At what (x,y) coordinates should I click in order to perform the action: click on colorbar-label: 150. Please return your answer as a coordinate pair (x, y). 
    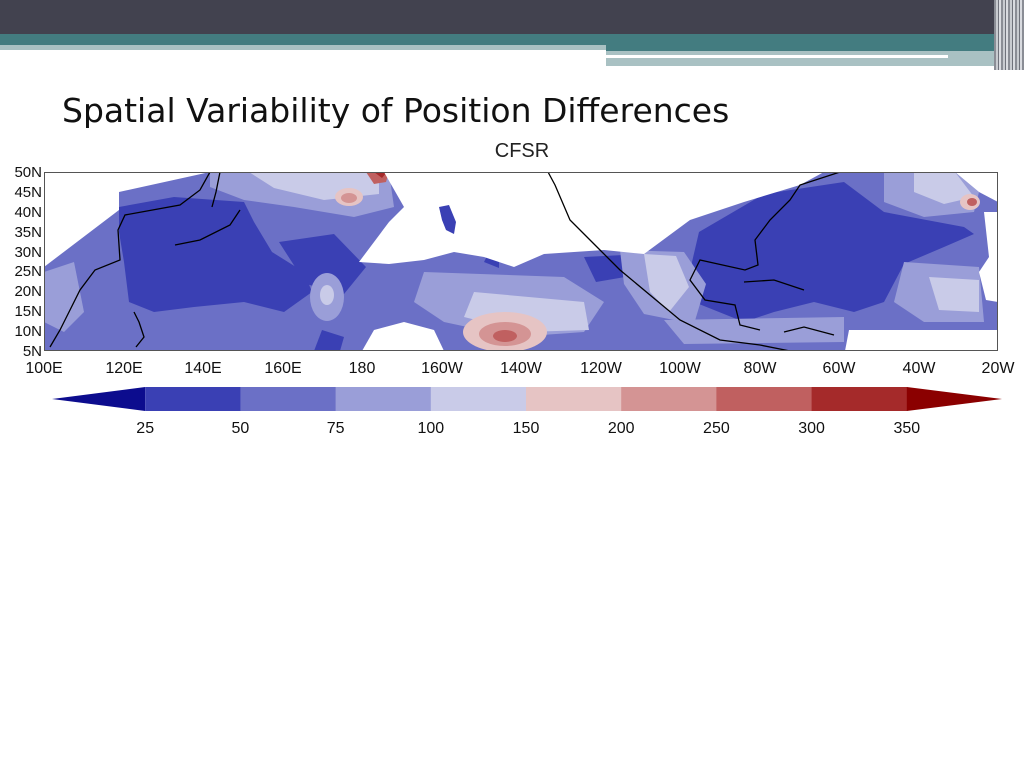
    Looking at the image, I should click on (526, 428).